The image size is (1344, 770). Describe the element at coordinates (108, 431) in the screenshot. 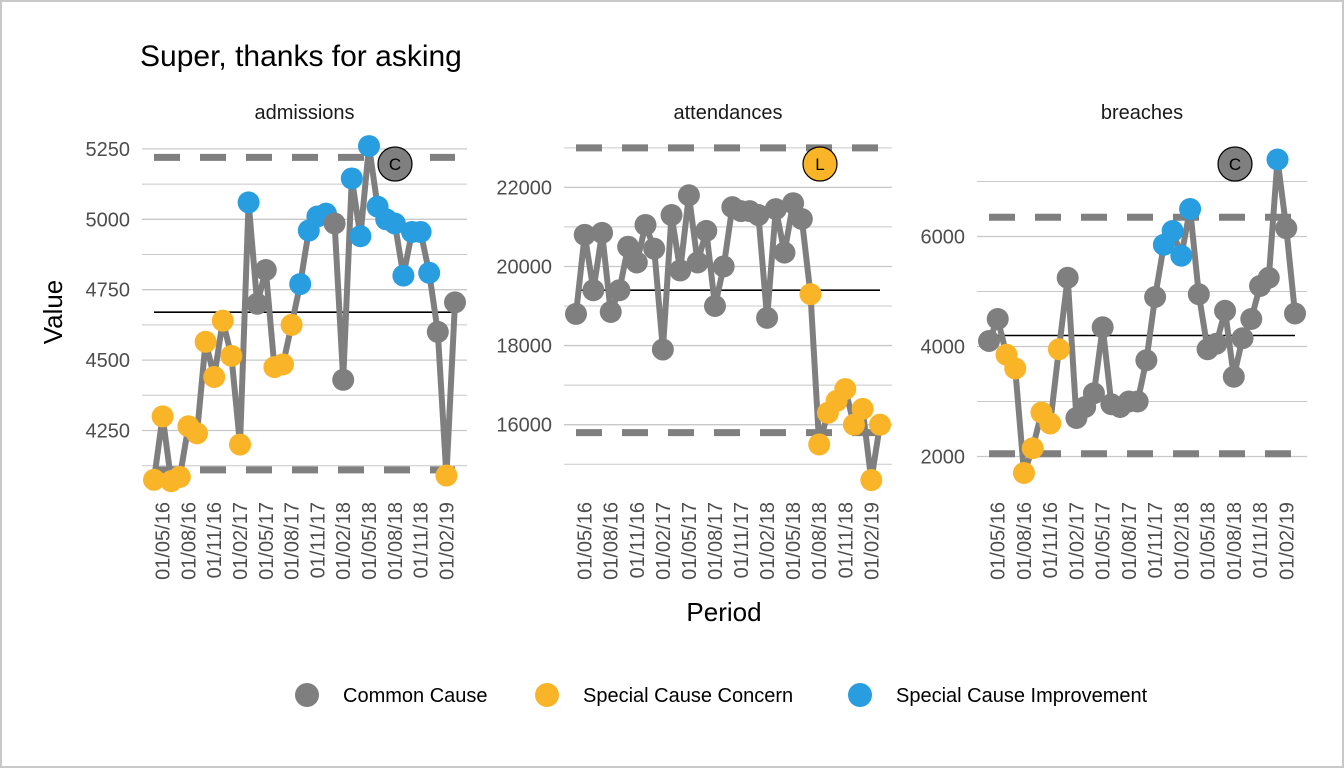

I see `y-tick-label: 4250` at that location.